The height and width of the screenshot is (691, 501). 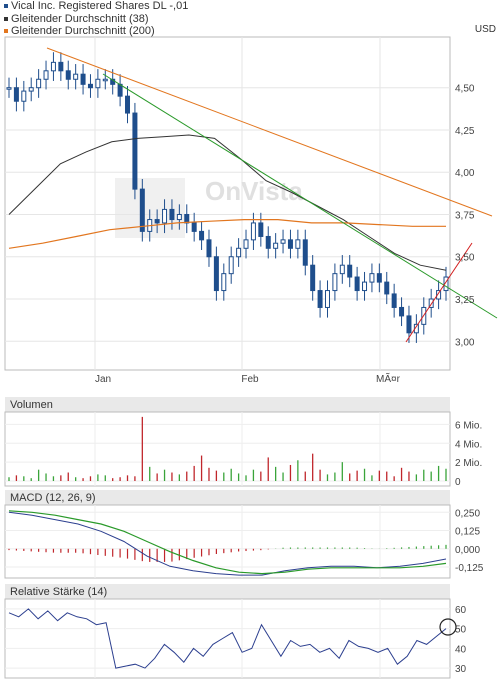 What do you see at coordinates (467, 532) in the screenshot?
I see `macd-y-tick-label: 0,125` at bounding box center [467, 532].